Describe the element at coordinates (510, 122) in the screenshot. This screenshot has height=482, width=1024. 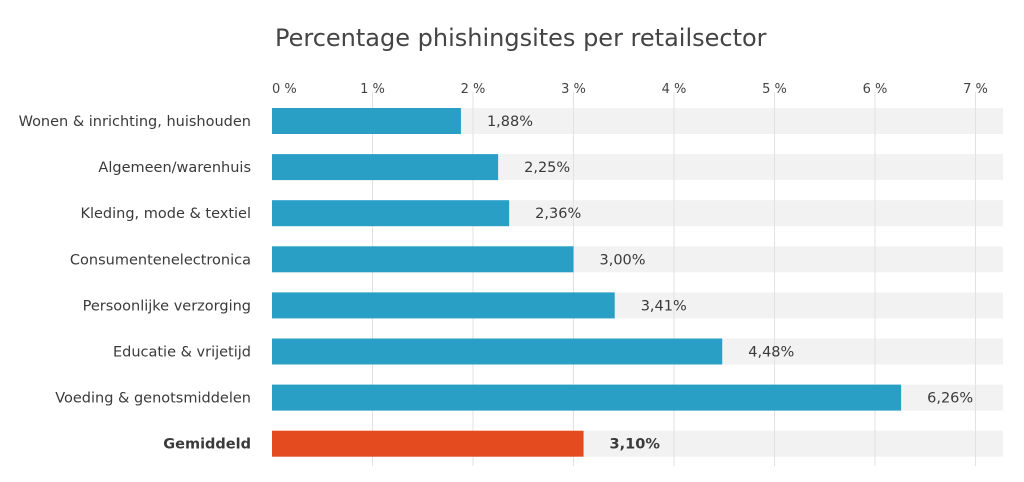
I see `data-label: 1,88%` at that location.